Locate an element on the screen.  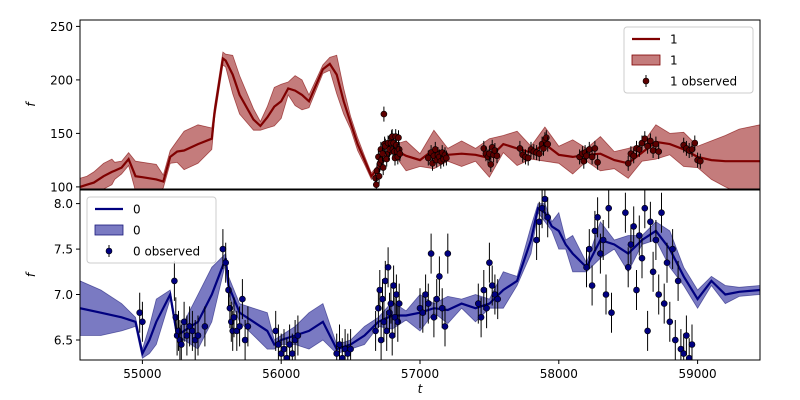
bottom-y-axis-label: f is located at coordinates (31, 274).